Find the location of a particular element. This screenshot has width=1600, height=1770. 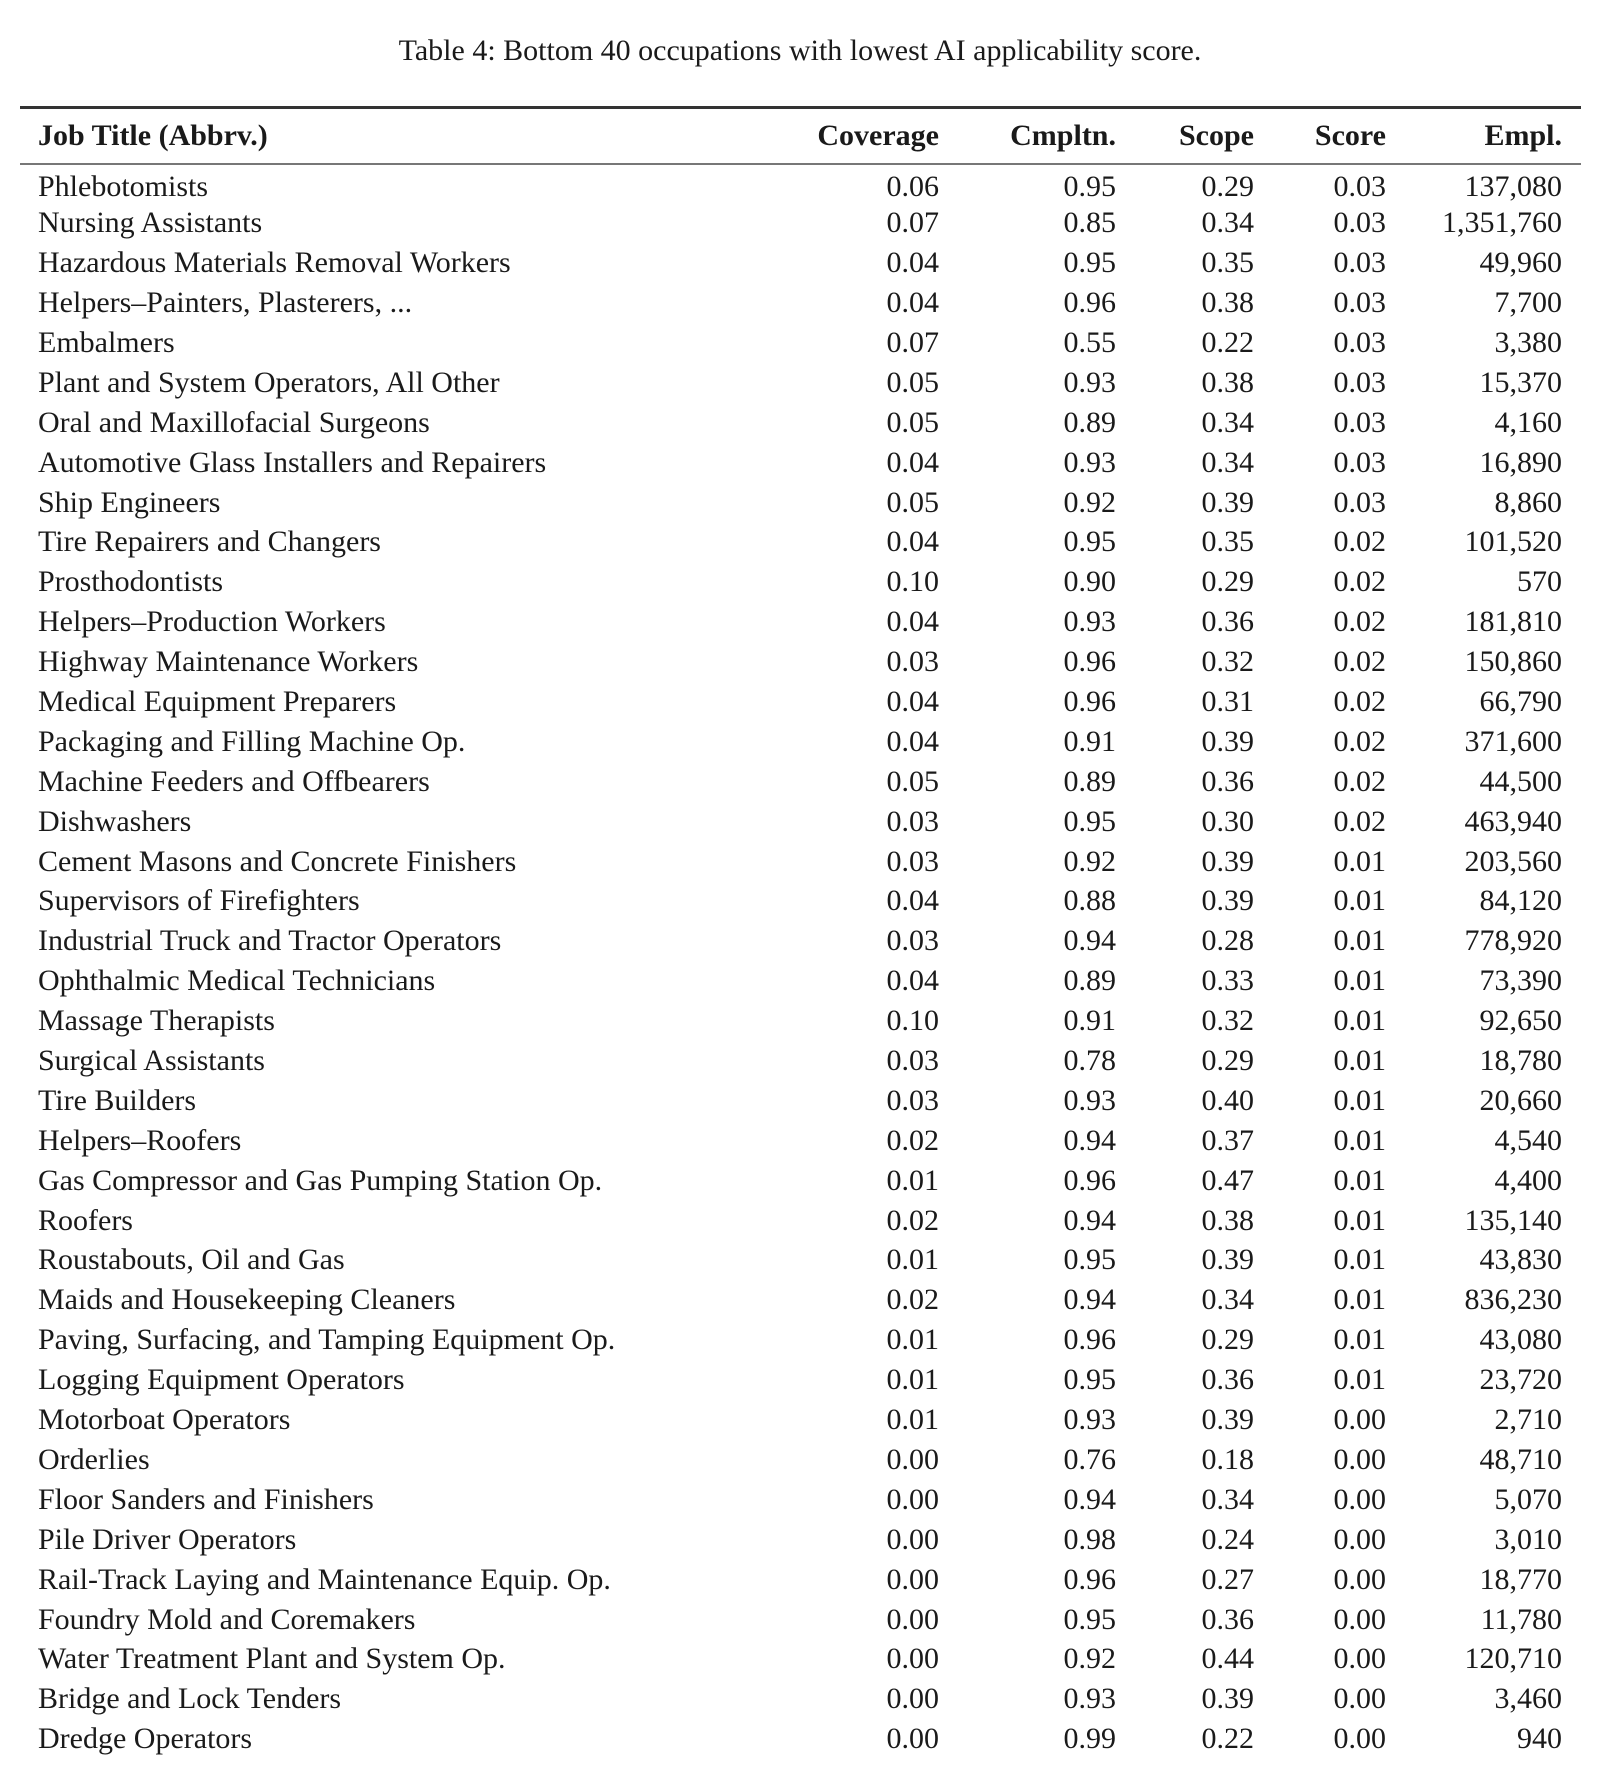

cell-completion: 0.76 is located at coordinates (1090, 1459).